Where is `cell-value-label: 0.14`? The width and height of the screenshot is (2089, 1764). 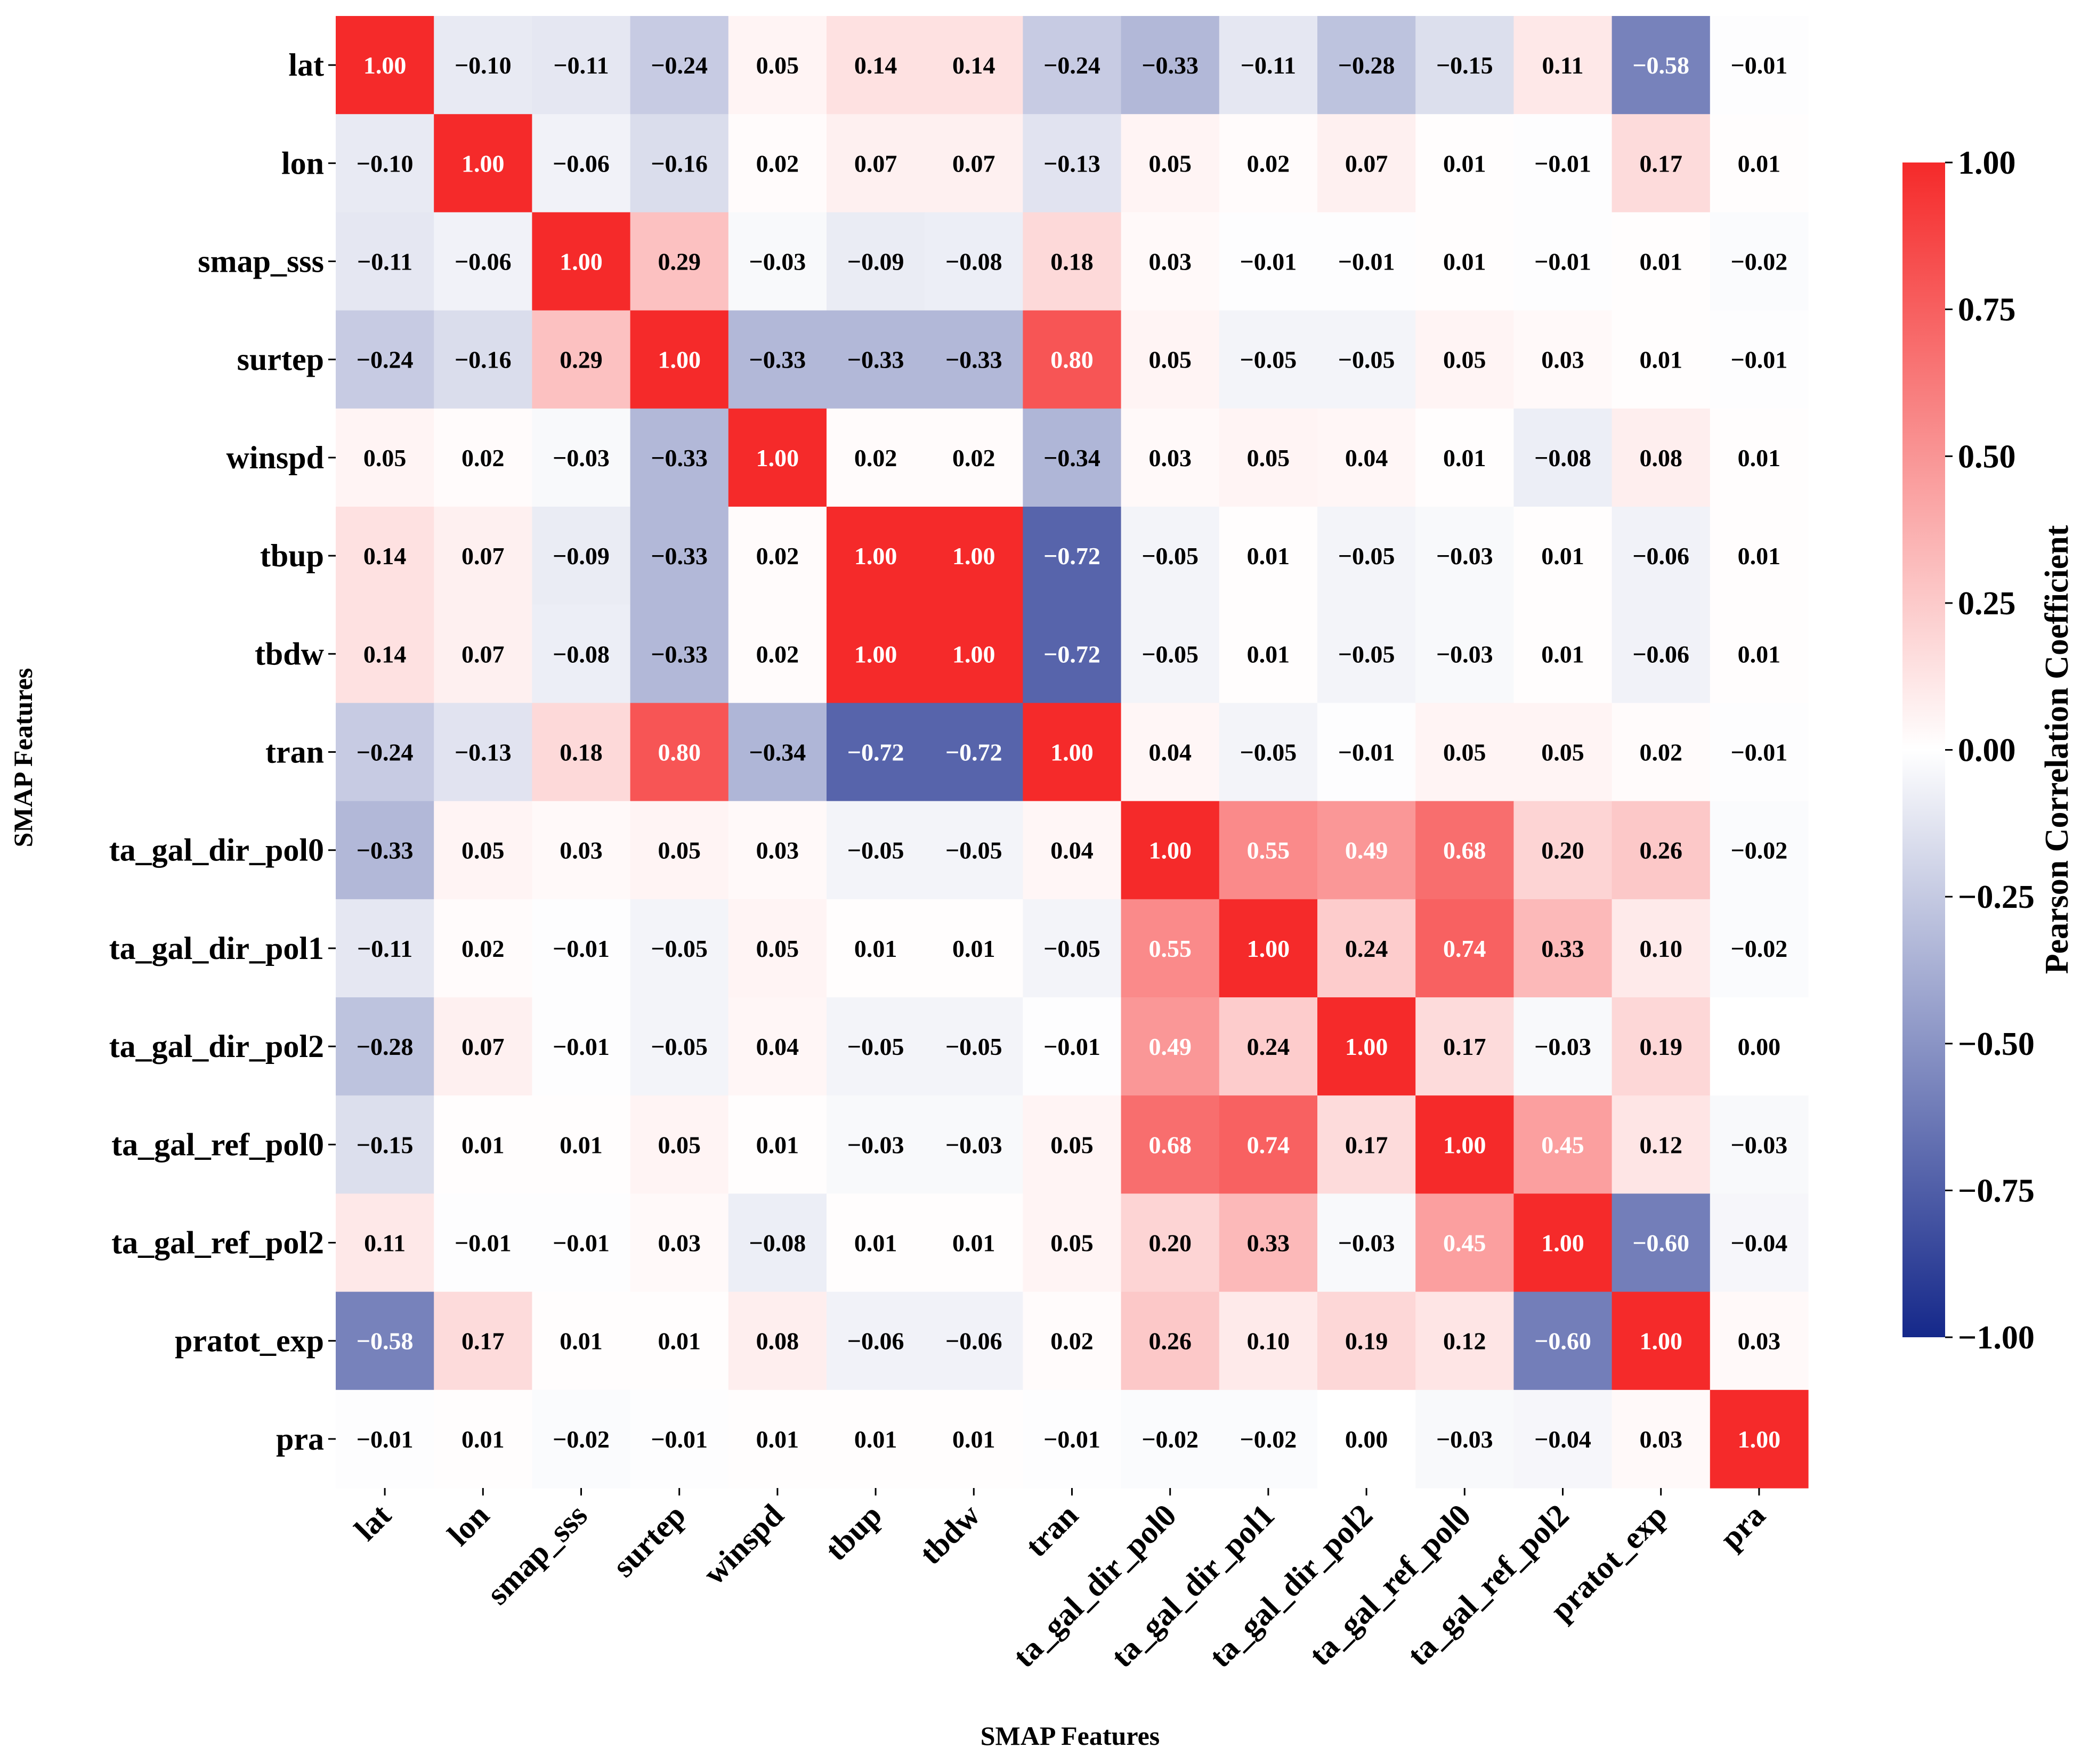 cell-value-label: 0.14 is located at coordinates (973, 65).